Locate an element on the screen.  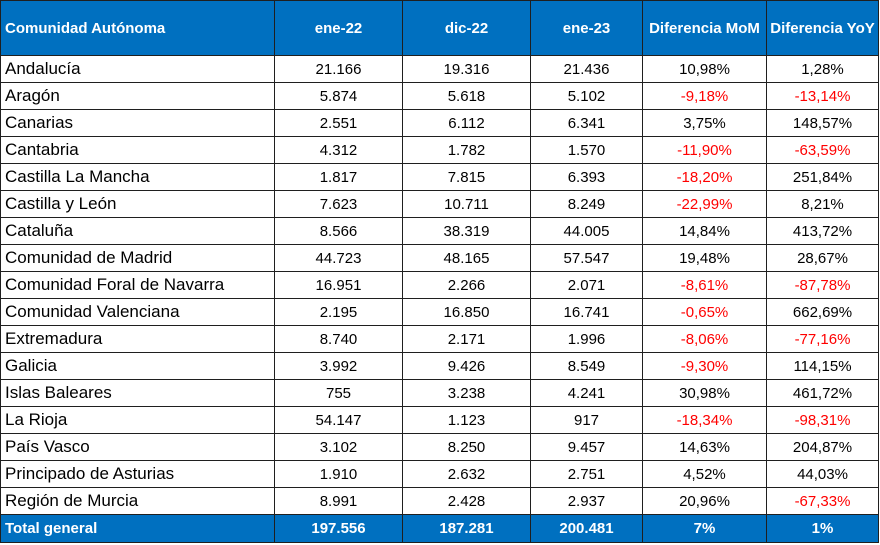
cell-diferencia-yoy: 28,67% is located at coordinates (822, 258).